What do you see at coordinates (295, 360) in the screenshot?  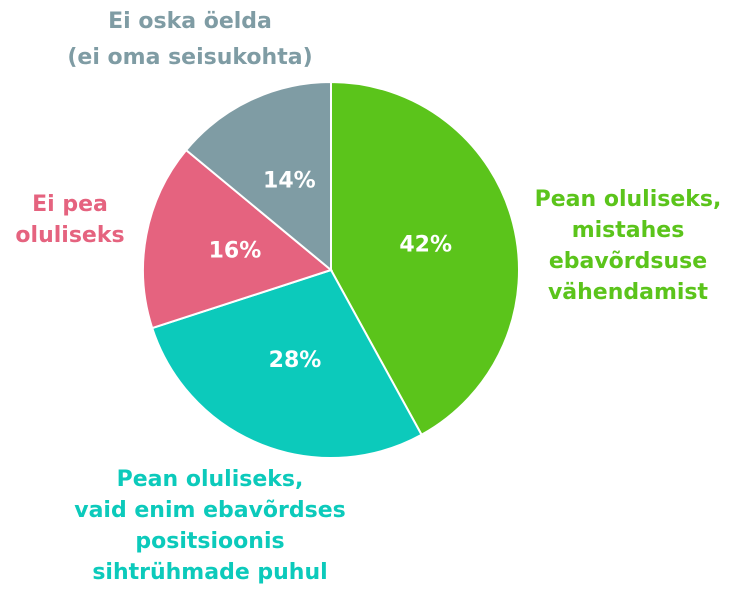 I see `value-label: 28%` at bounding box center [295, 360].